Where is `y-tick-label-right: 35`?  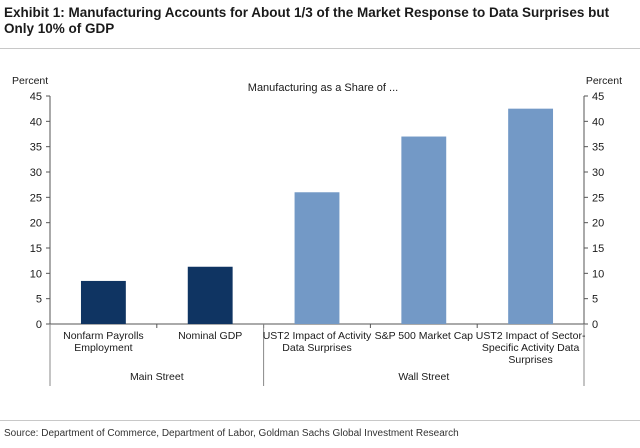
y-tick-label-right: 35 is located at coordinates (598, 148).